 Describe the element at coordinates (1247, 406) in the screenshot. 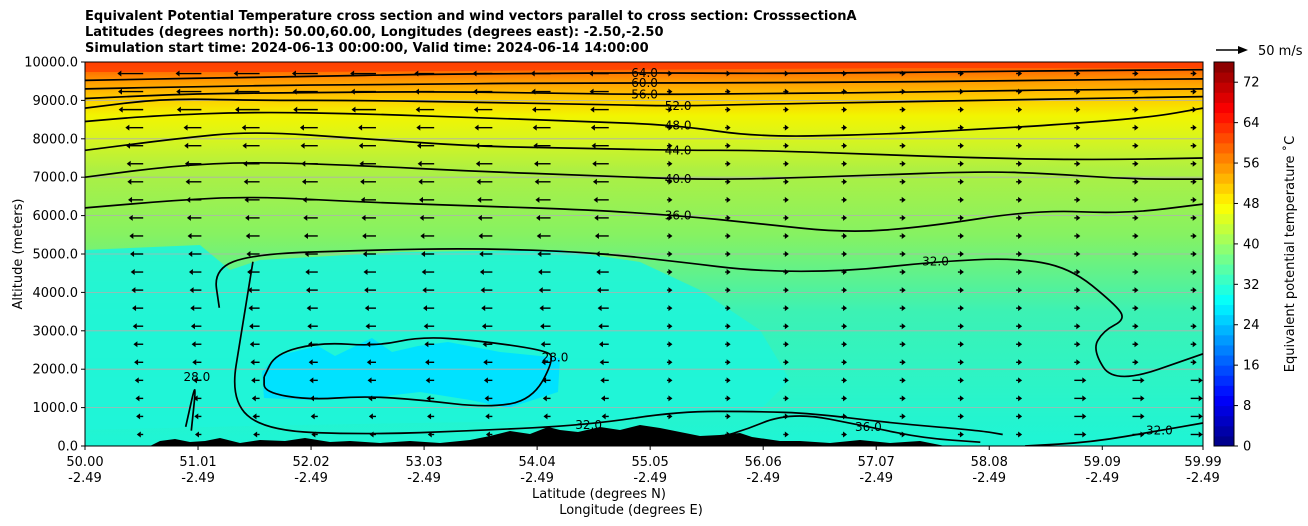

I see `colorbar-tick-label: 8` at that location.